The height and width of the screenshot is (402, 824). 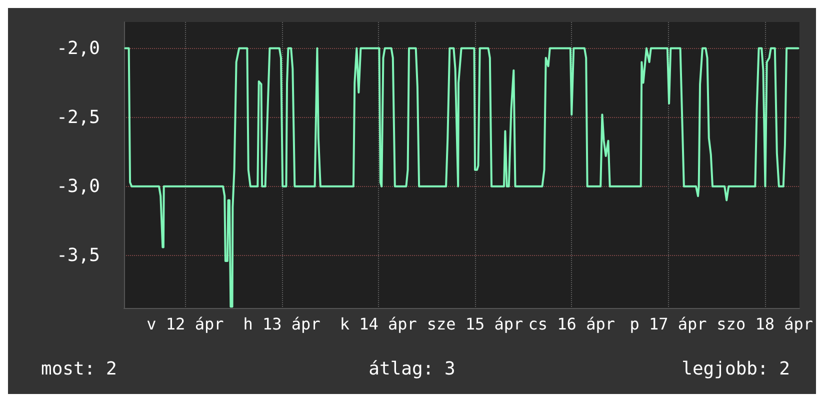 I want to click on x-tick-label: sze 15 ápr, so click(x=475, y=324).